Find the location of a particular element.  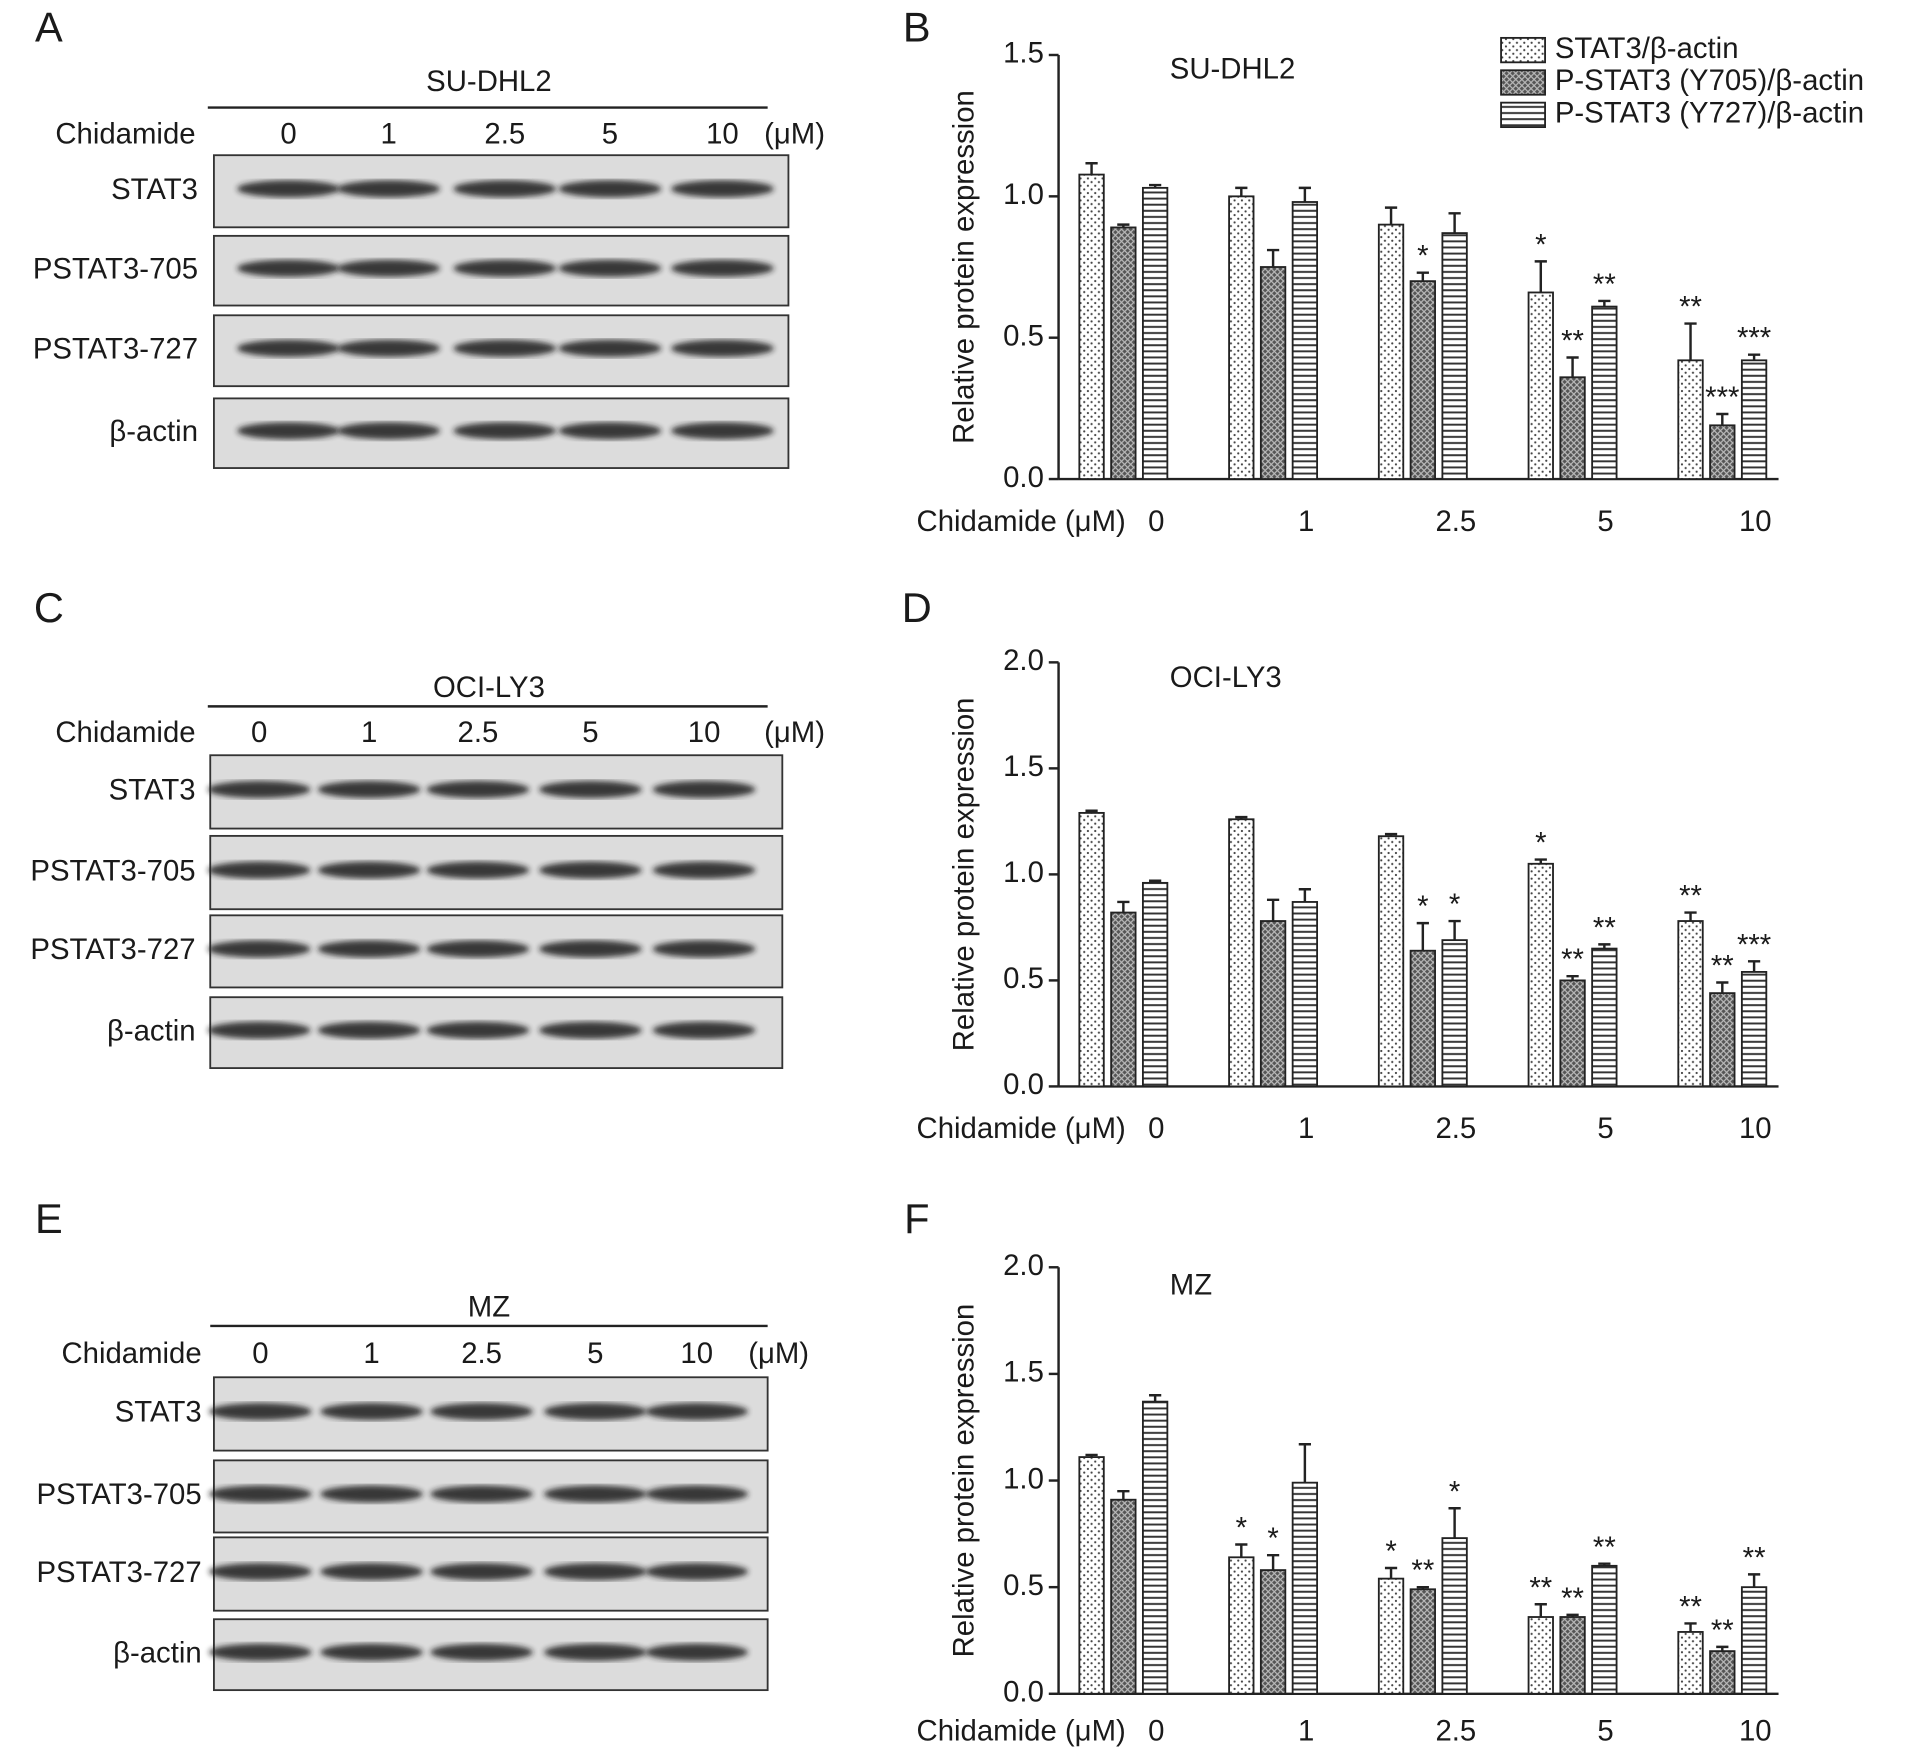

x-tick-label: 10 is located at coordinates (1755, 521).